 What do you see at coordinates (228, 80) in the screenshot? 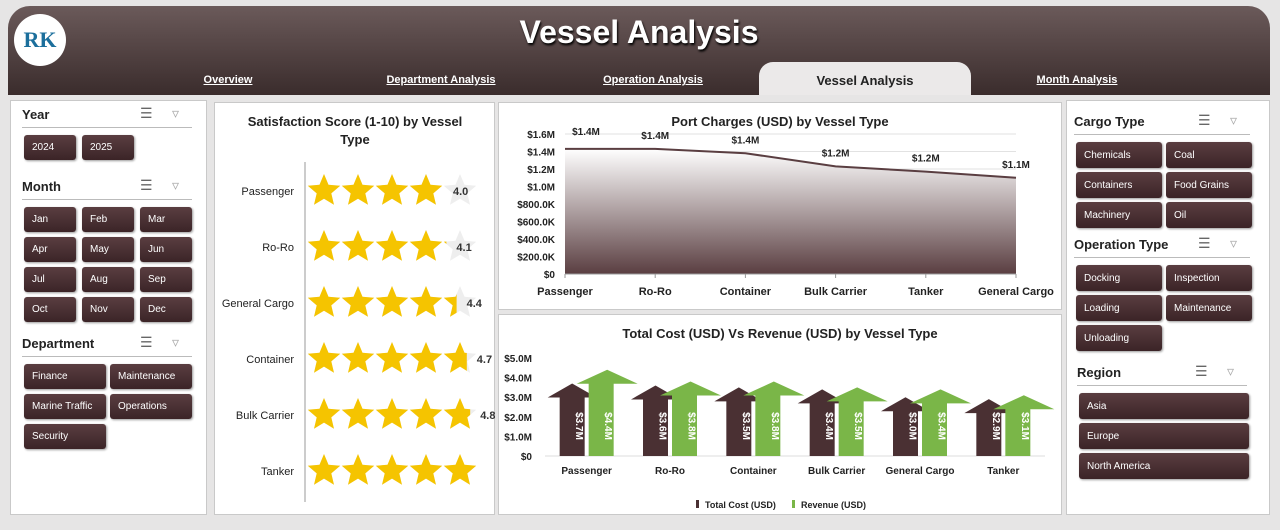
I see `tab-overview: Overview` at bounding box center [228, 80].